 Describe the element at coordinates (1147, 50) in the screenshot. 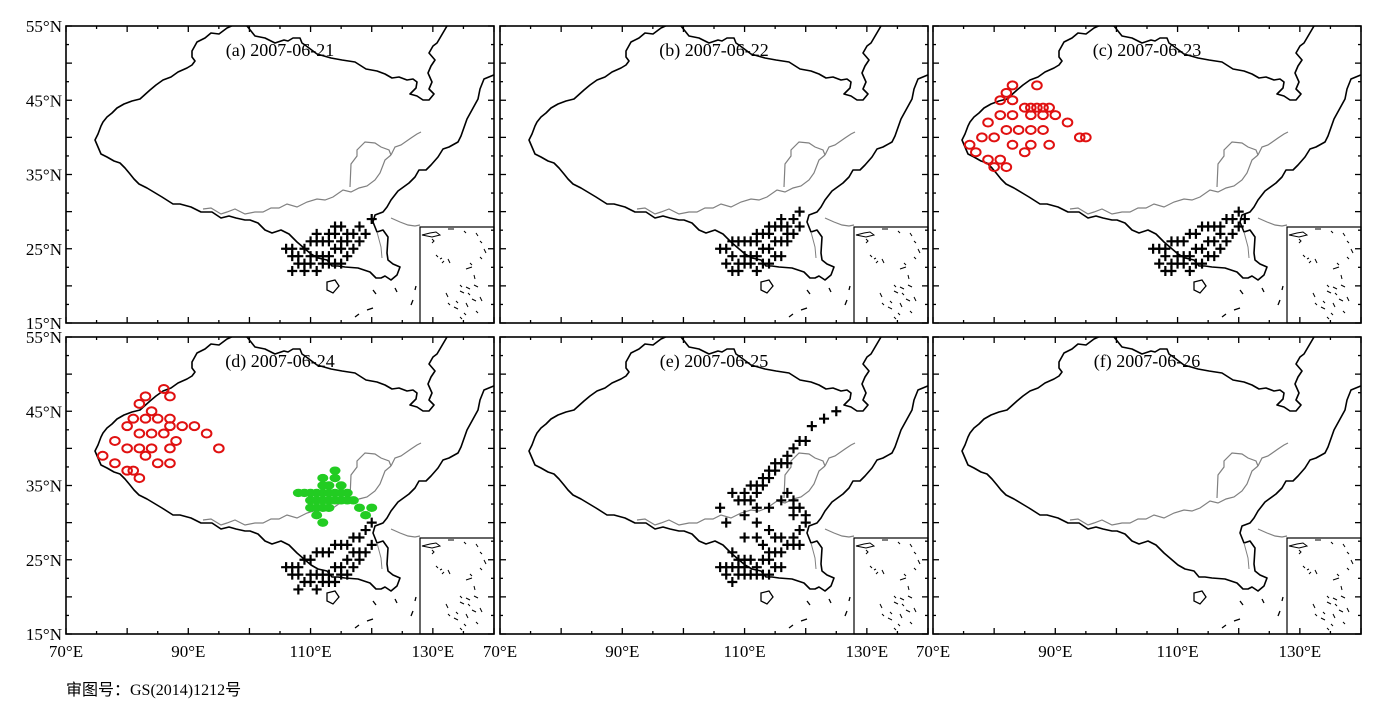

I see `panel-title: (c) 2007-06-23` at that location.